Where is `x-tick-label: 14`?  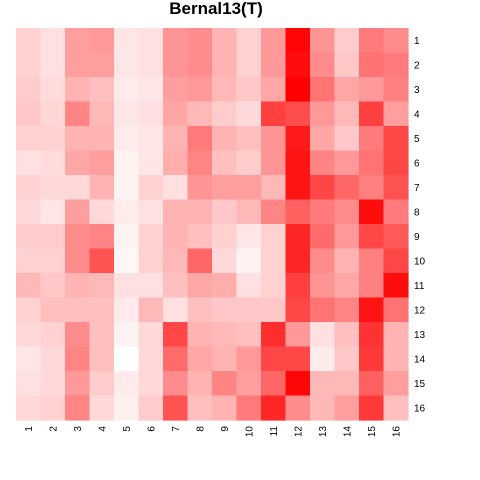
x-tick-label: 14 is located at coordinates (347, 432).